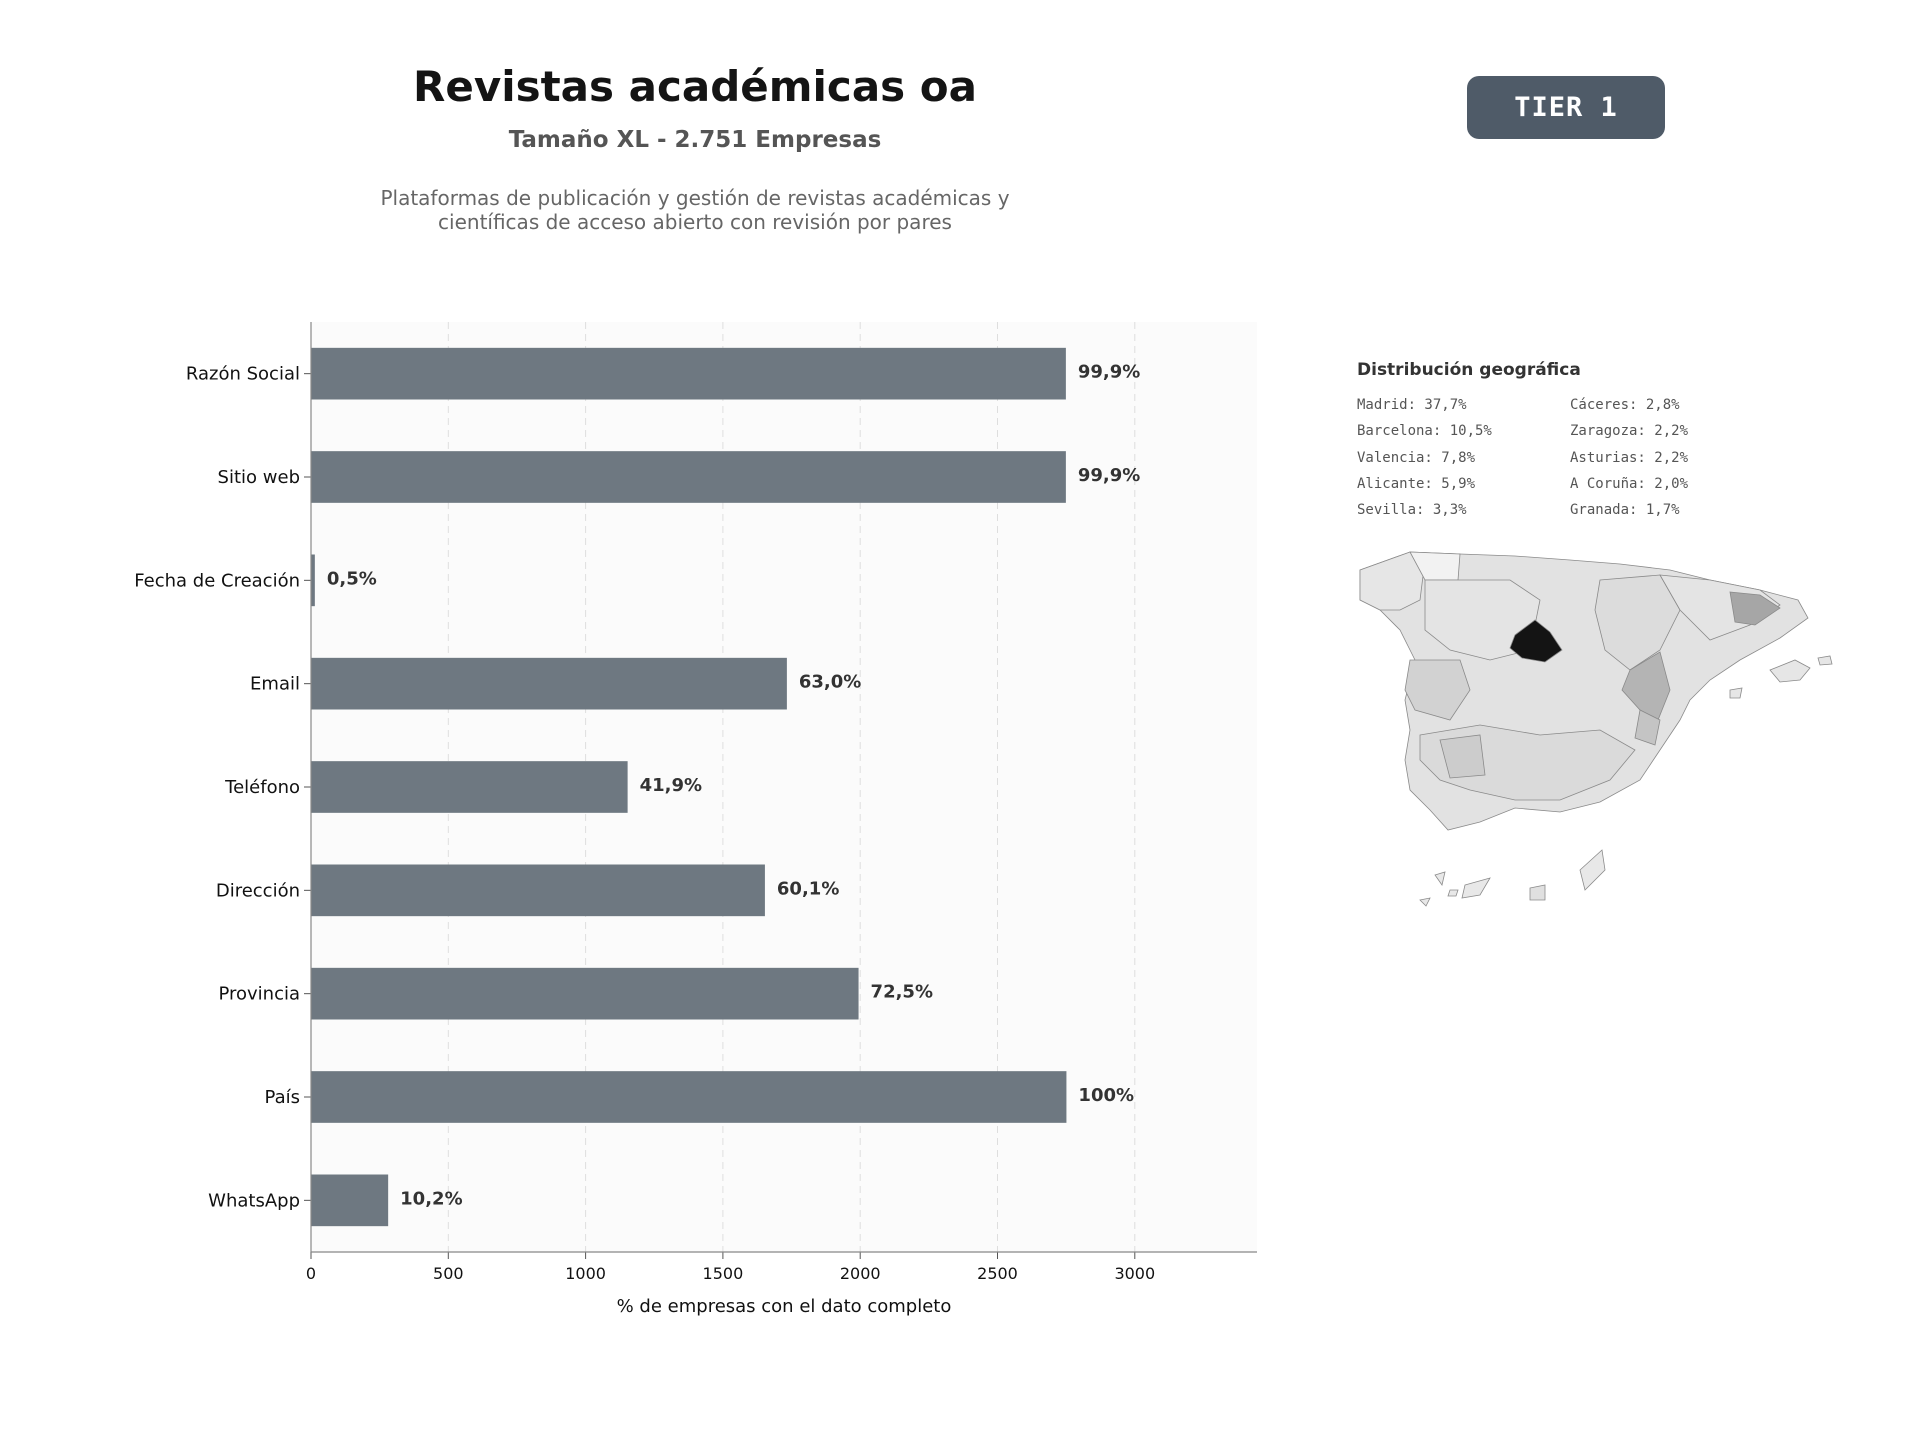 This screenshot has height=1440, width=1920. I want to click on data-label: 41,9%, so click(671, 785).